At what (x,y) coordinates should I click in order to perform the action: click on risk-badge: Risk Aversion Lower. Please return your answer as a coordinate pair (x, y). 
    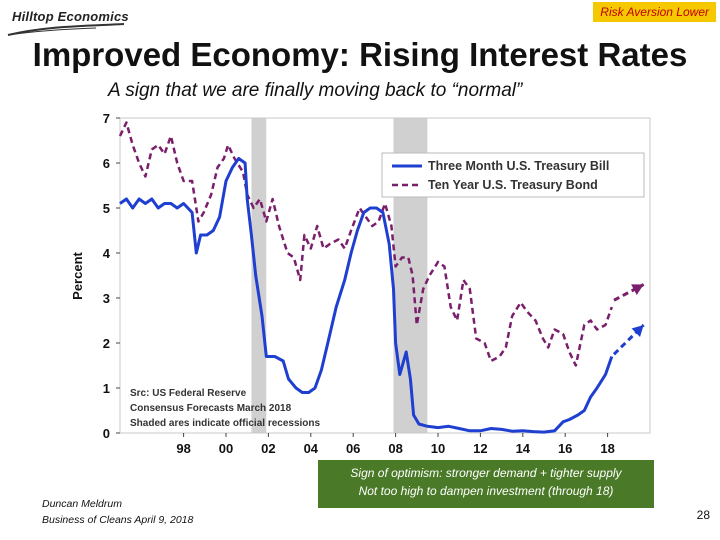
    Looking at the image, I should click on (654, 12).